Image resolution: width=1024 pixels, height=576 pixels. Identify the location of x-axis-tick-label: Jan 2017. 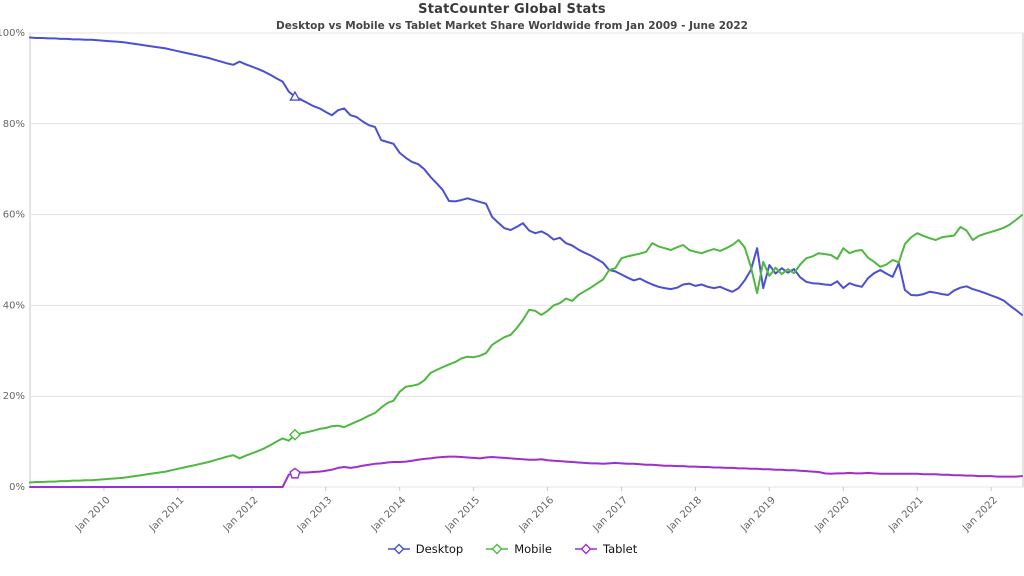
(611, 515).